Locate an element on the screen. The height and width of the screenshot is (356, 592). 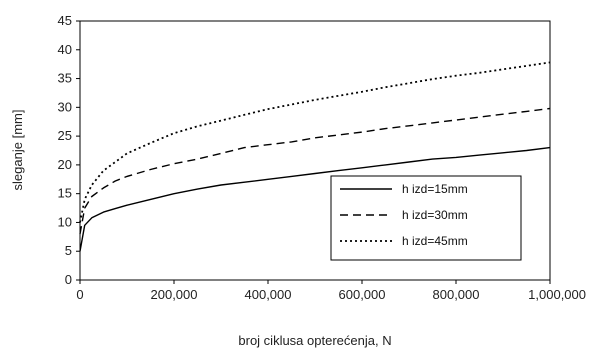
x-tick-label: 1,000,000 is located at coordinates (557, 294).